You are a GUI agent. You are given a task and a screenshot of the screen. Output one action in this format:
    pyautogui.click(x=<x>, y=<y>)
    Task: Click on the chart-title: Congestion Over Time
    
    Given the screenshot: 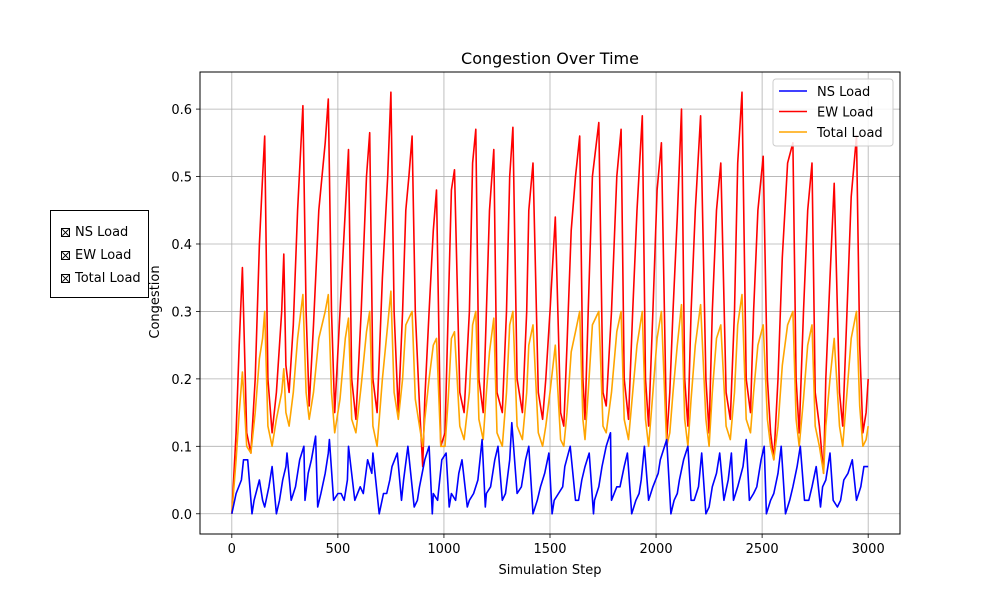 What is the action you would take?
    pyautogui.click(x=550, y=58)
    